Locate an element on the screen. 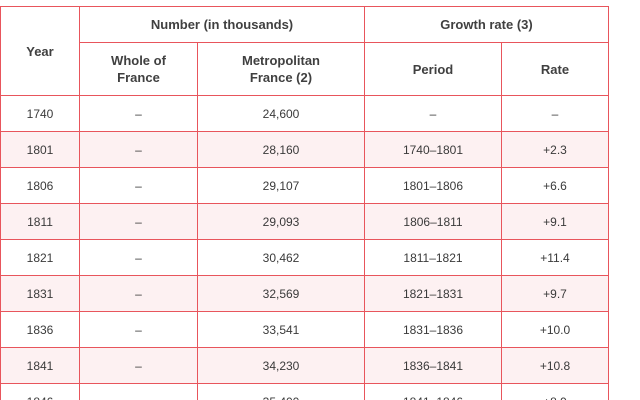 The height and width of the screenshot is (400, 640). metropolitan-france-header-line1: Metropolitan is located at coordinates (281, 60).